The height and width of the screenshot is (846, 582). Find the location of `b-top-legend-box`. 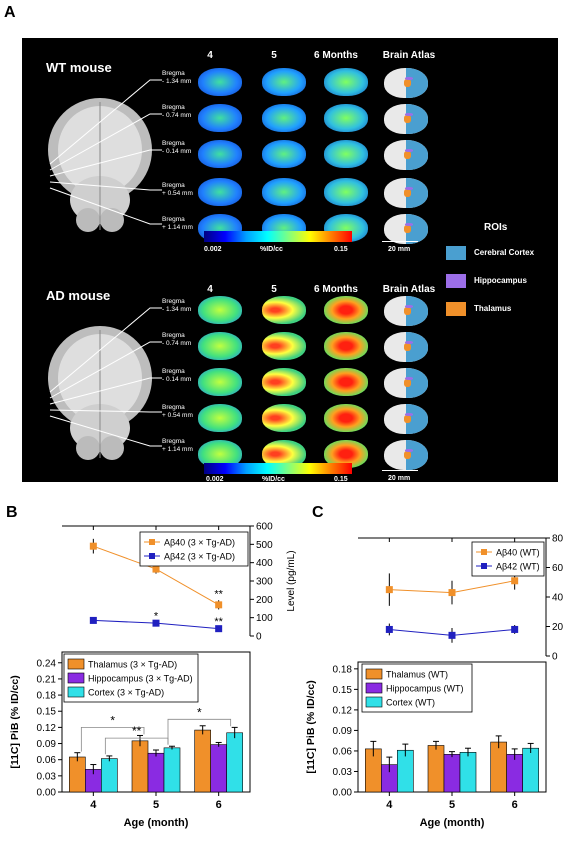

b-top-legend-box is located at coordinates (194, 549).